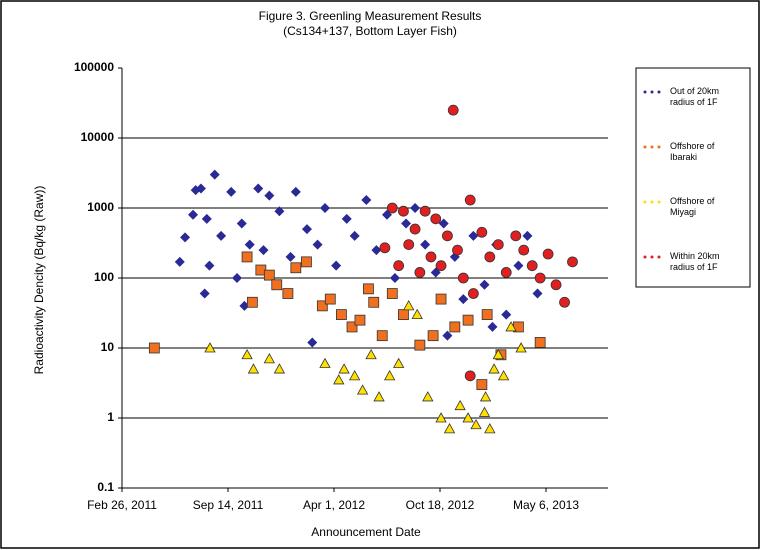 This screenshot has width=761, height=550. Describe the element at coordinates (98, 137) in the screenshot. I see `y-tick-label: 10000` at that location.